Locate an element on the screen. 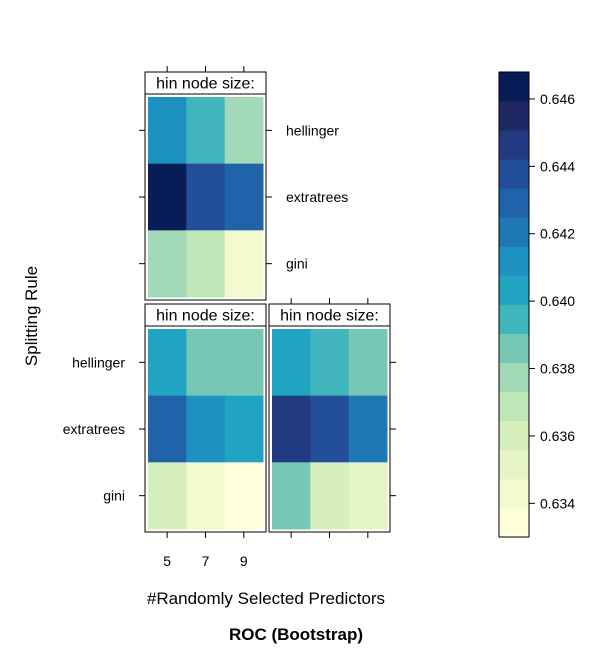 Image resolution: width=592 pixels, height=651 pixels. panel-top-left: hin node size: hellinger extratrees gini is located at coordinates (243, 183).